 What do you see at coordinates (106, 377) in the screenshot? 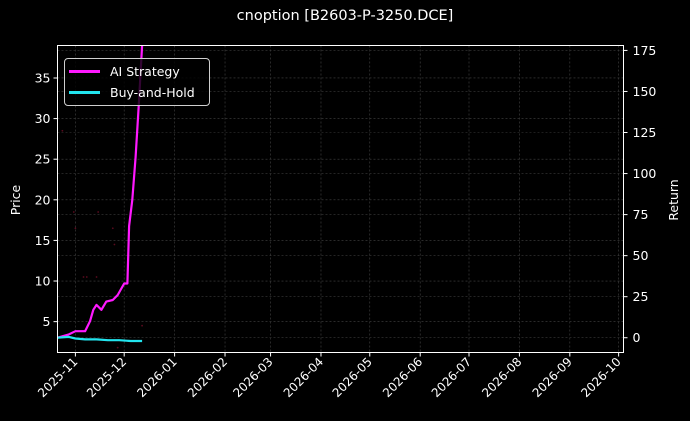
I see `x-tick-label: 2025-12` at bounding box center [106, 377].